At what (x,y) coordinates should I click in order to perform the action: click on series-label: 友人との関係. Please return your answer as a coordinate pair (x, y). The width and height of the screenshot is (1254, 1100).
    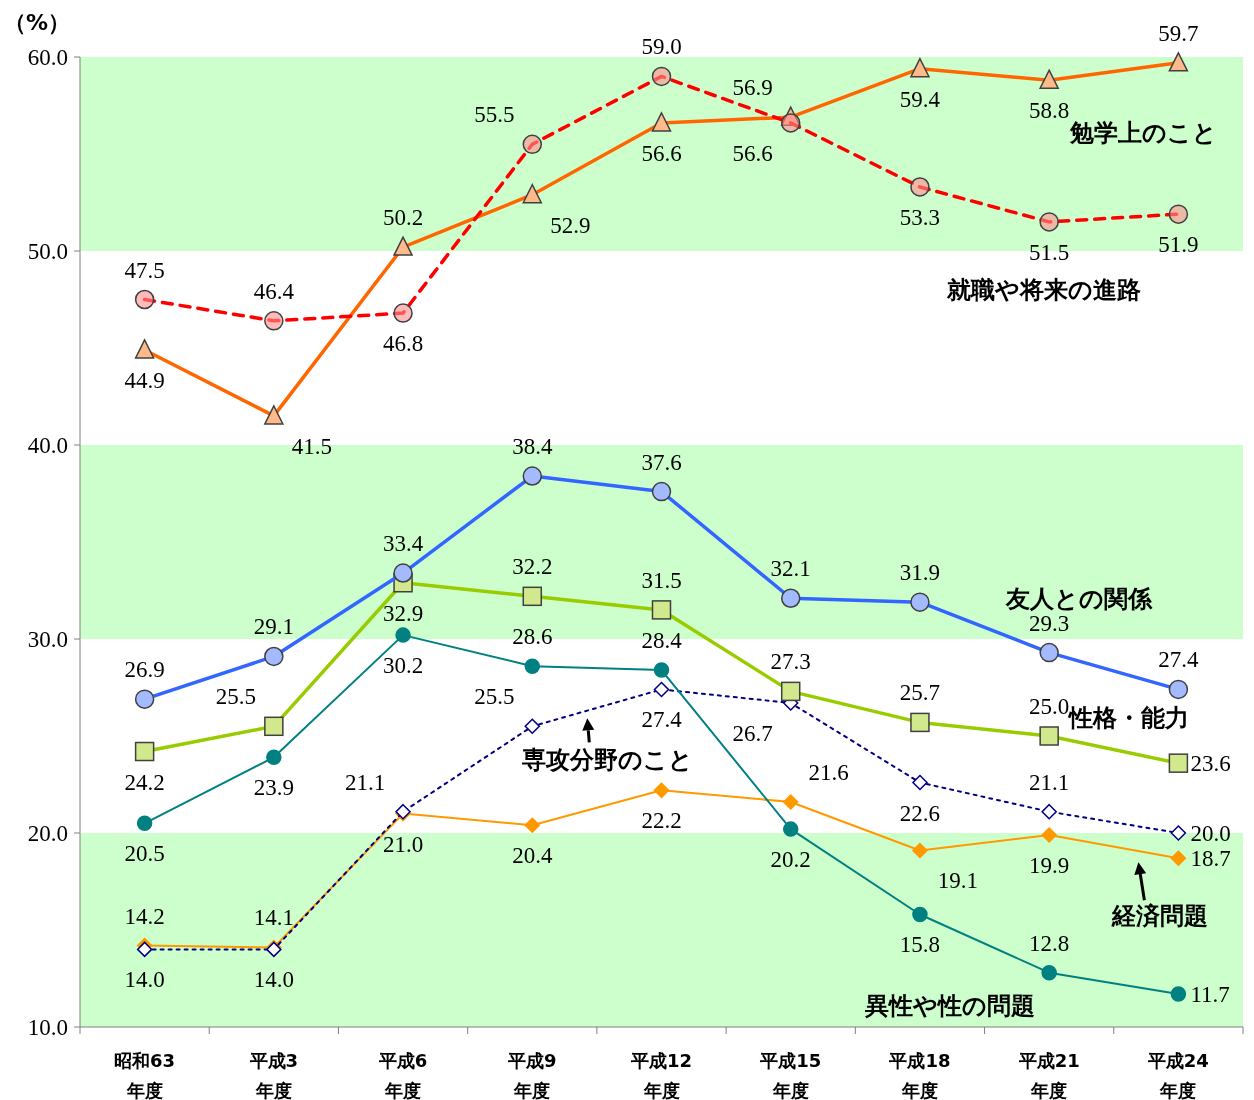
    Looking at the image, I should click on (1079, 598).